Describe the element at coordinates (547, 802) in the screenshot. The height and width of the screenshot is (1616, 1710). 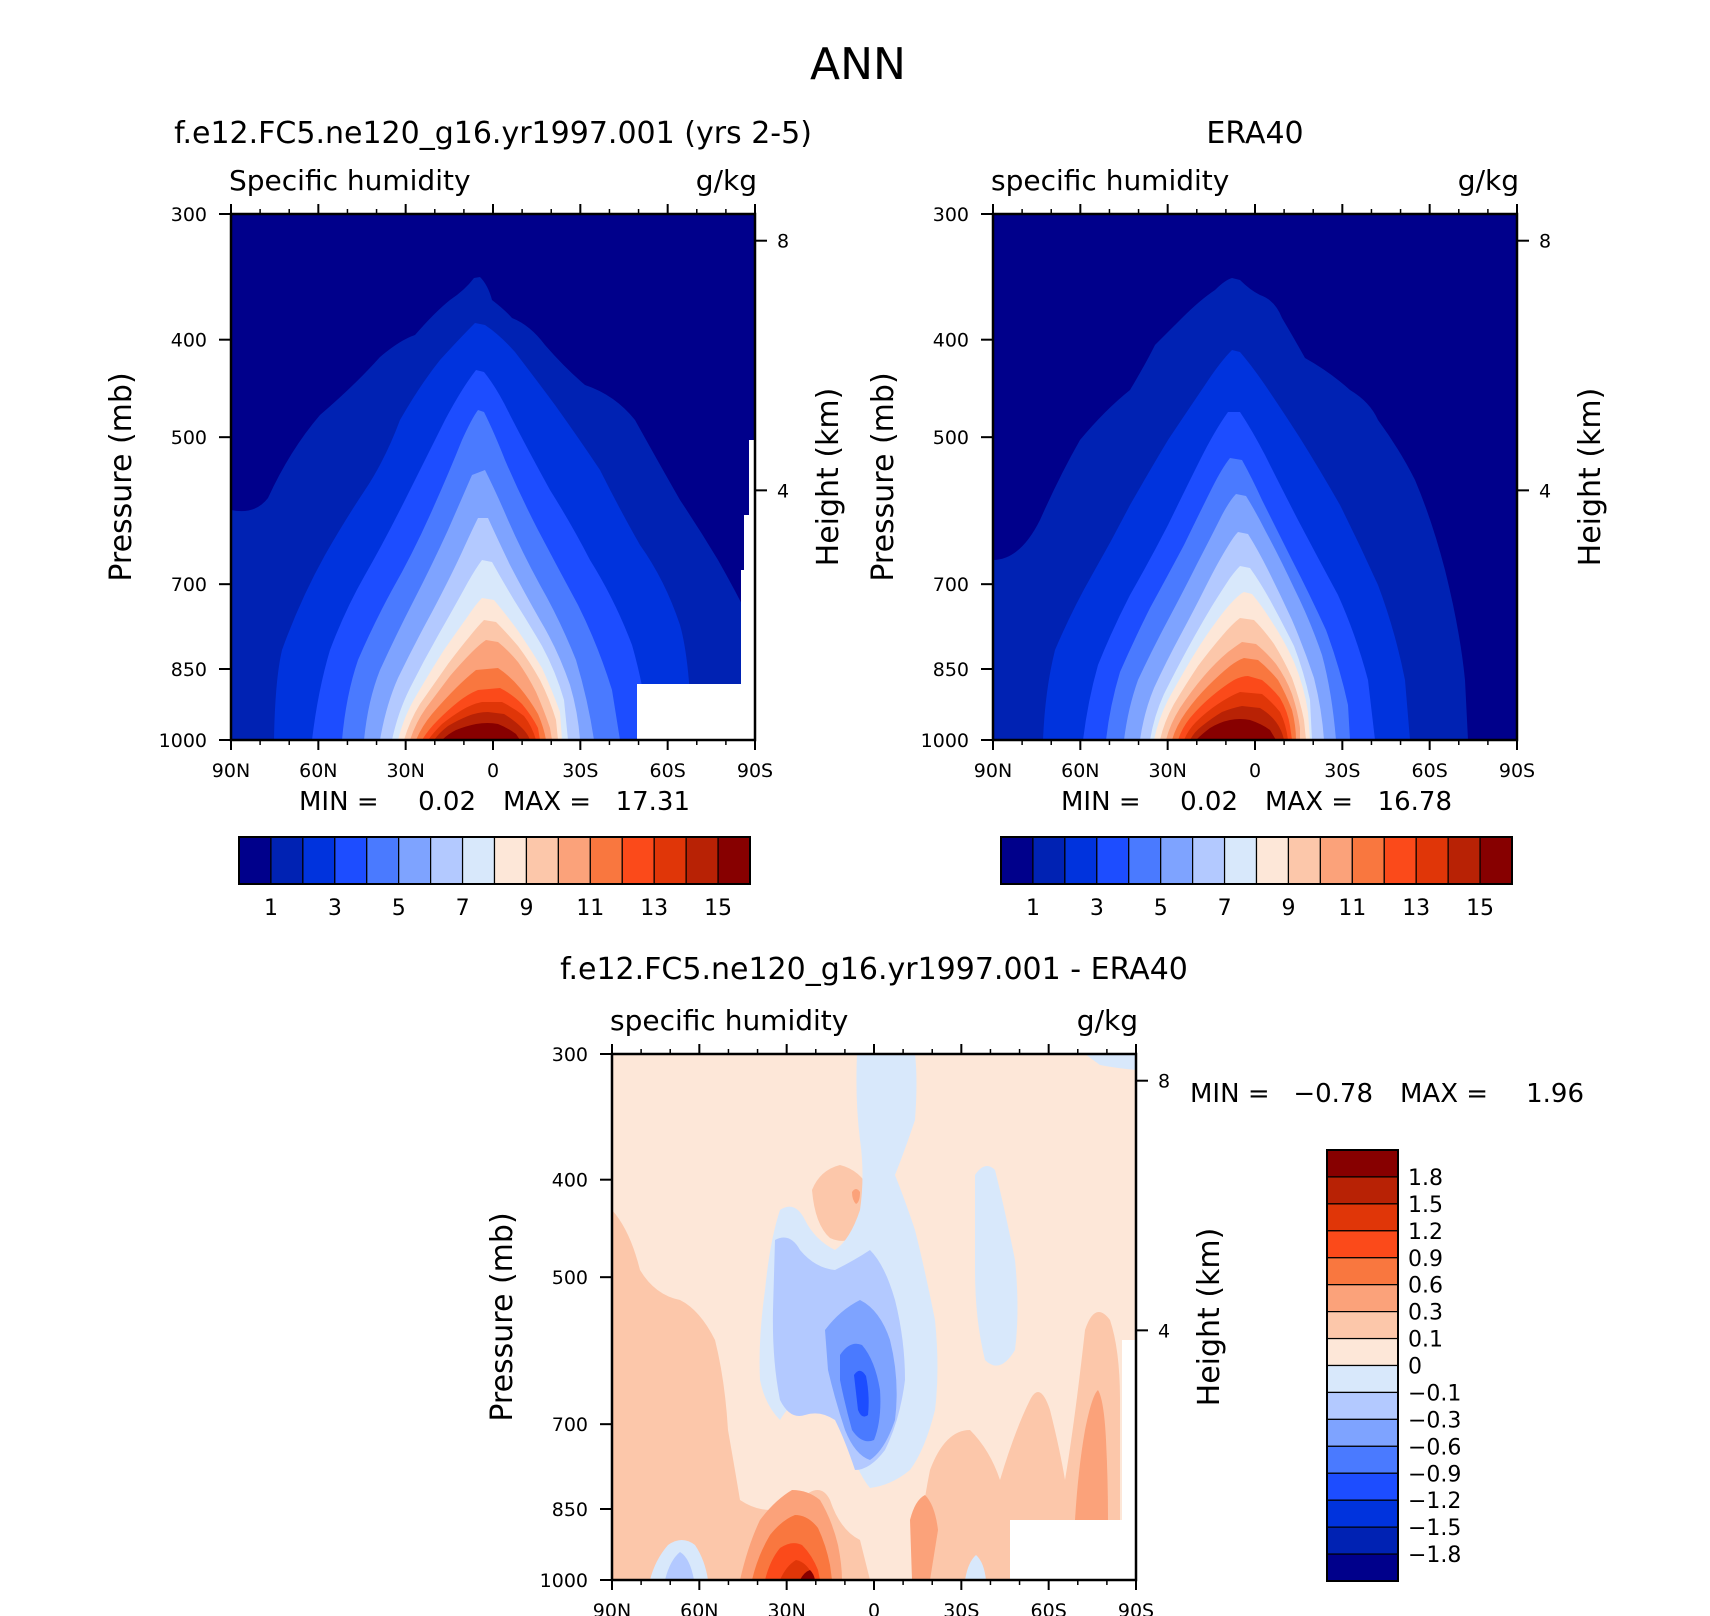
I see `panel-model-max-label: MAX =` at that location.